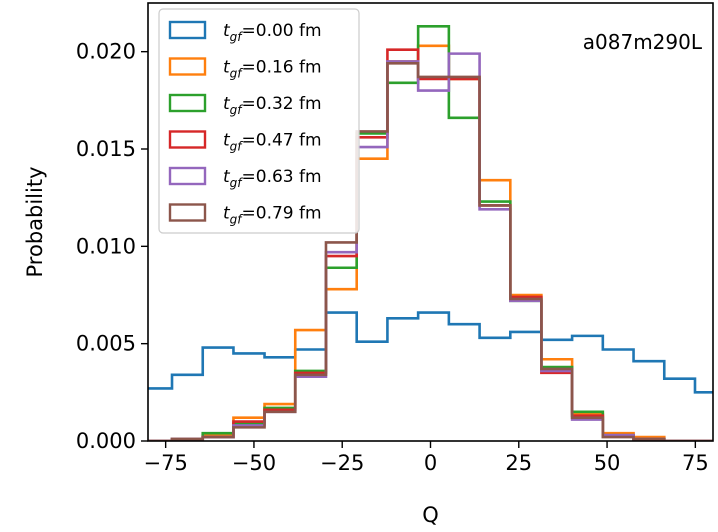  Describe the element at coordinates (165, 463) in the screenshot. I see `x-tick-label: −75` at that location.